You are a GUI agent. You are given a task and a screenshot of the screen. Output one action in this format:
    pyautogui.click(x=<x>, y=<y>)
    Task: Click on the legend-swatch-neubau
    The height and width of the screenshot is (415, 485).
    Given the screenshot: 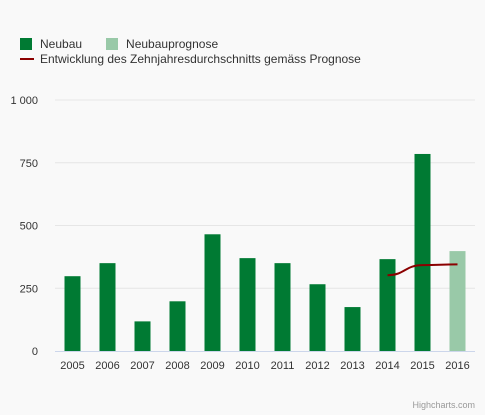 What is the action you would take?
    pyautogui.click(x=26, y=43)
    